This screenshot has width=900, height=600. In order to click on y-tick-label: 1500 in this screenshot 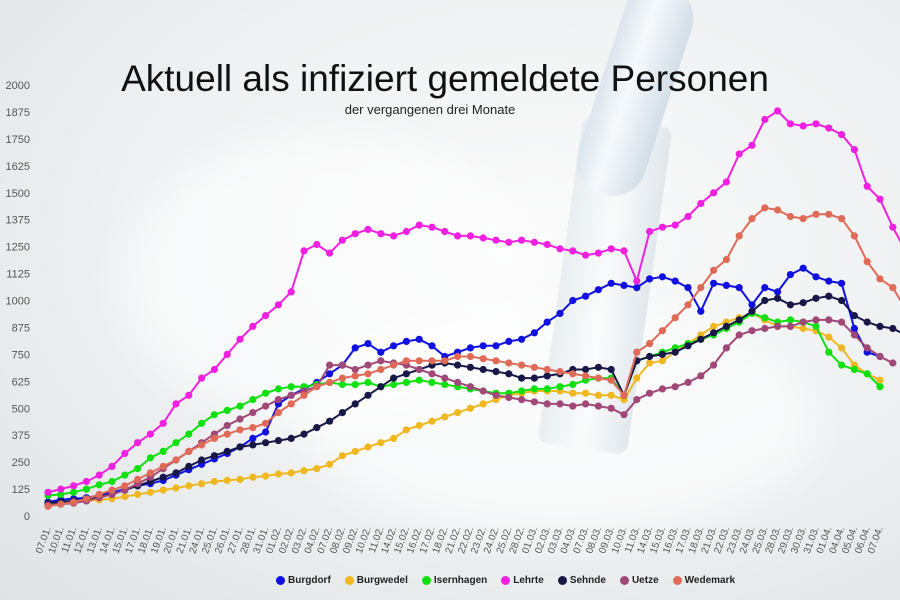, I will do `click(18, 194)`.